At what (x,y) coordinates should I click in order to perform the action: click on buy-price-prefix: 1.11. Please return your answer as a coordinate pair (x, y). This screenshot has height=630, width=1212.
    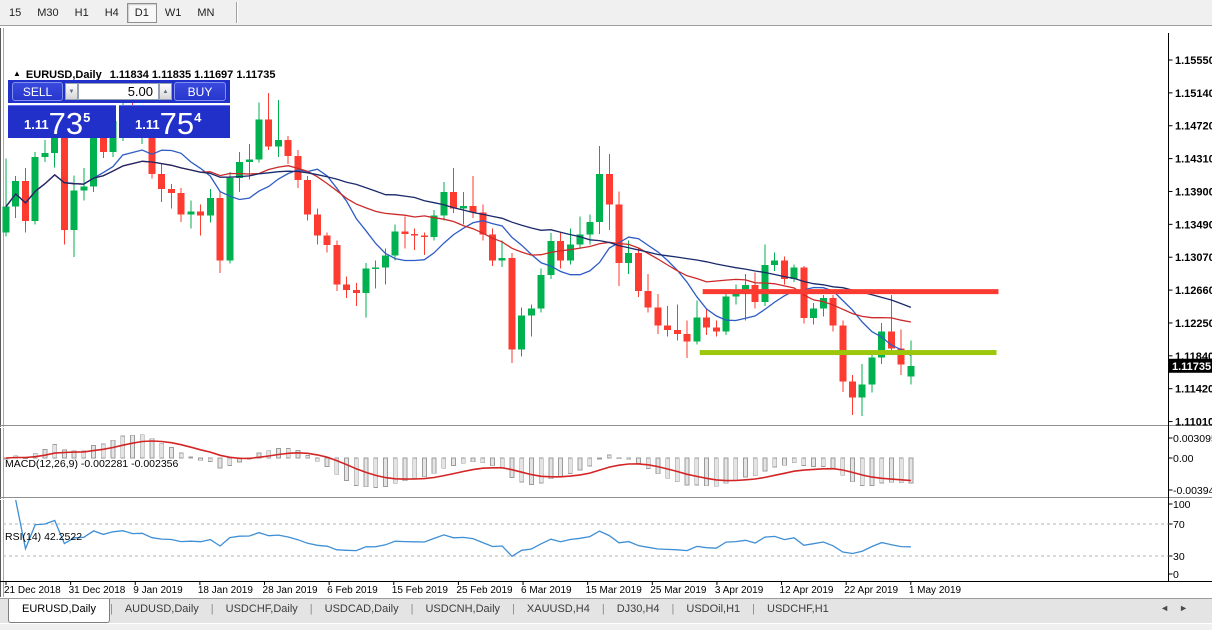
    Looking at the image, I should click on (147, 124).